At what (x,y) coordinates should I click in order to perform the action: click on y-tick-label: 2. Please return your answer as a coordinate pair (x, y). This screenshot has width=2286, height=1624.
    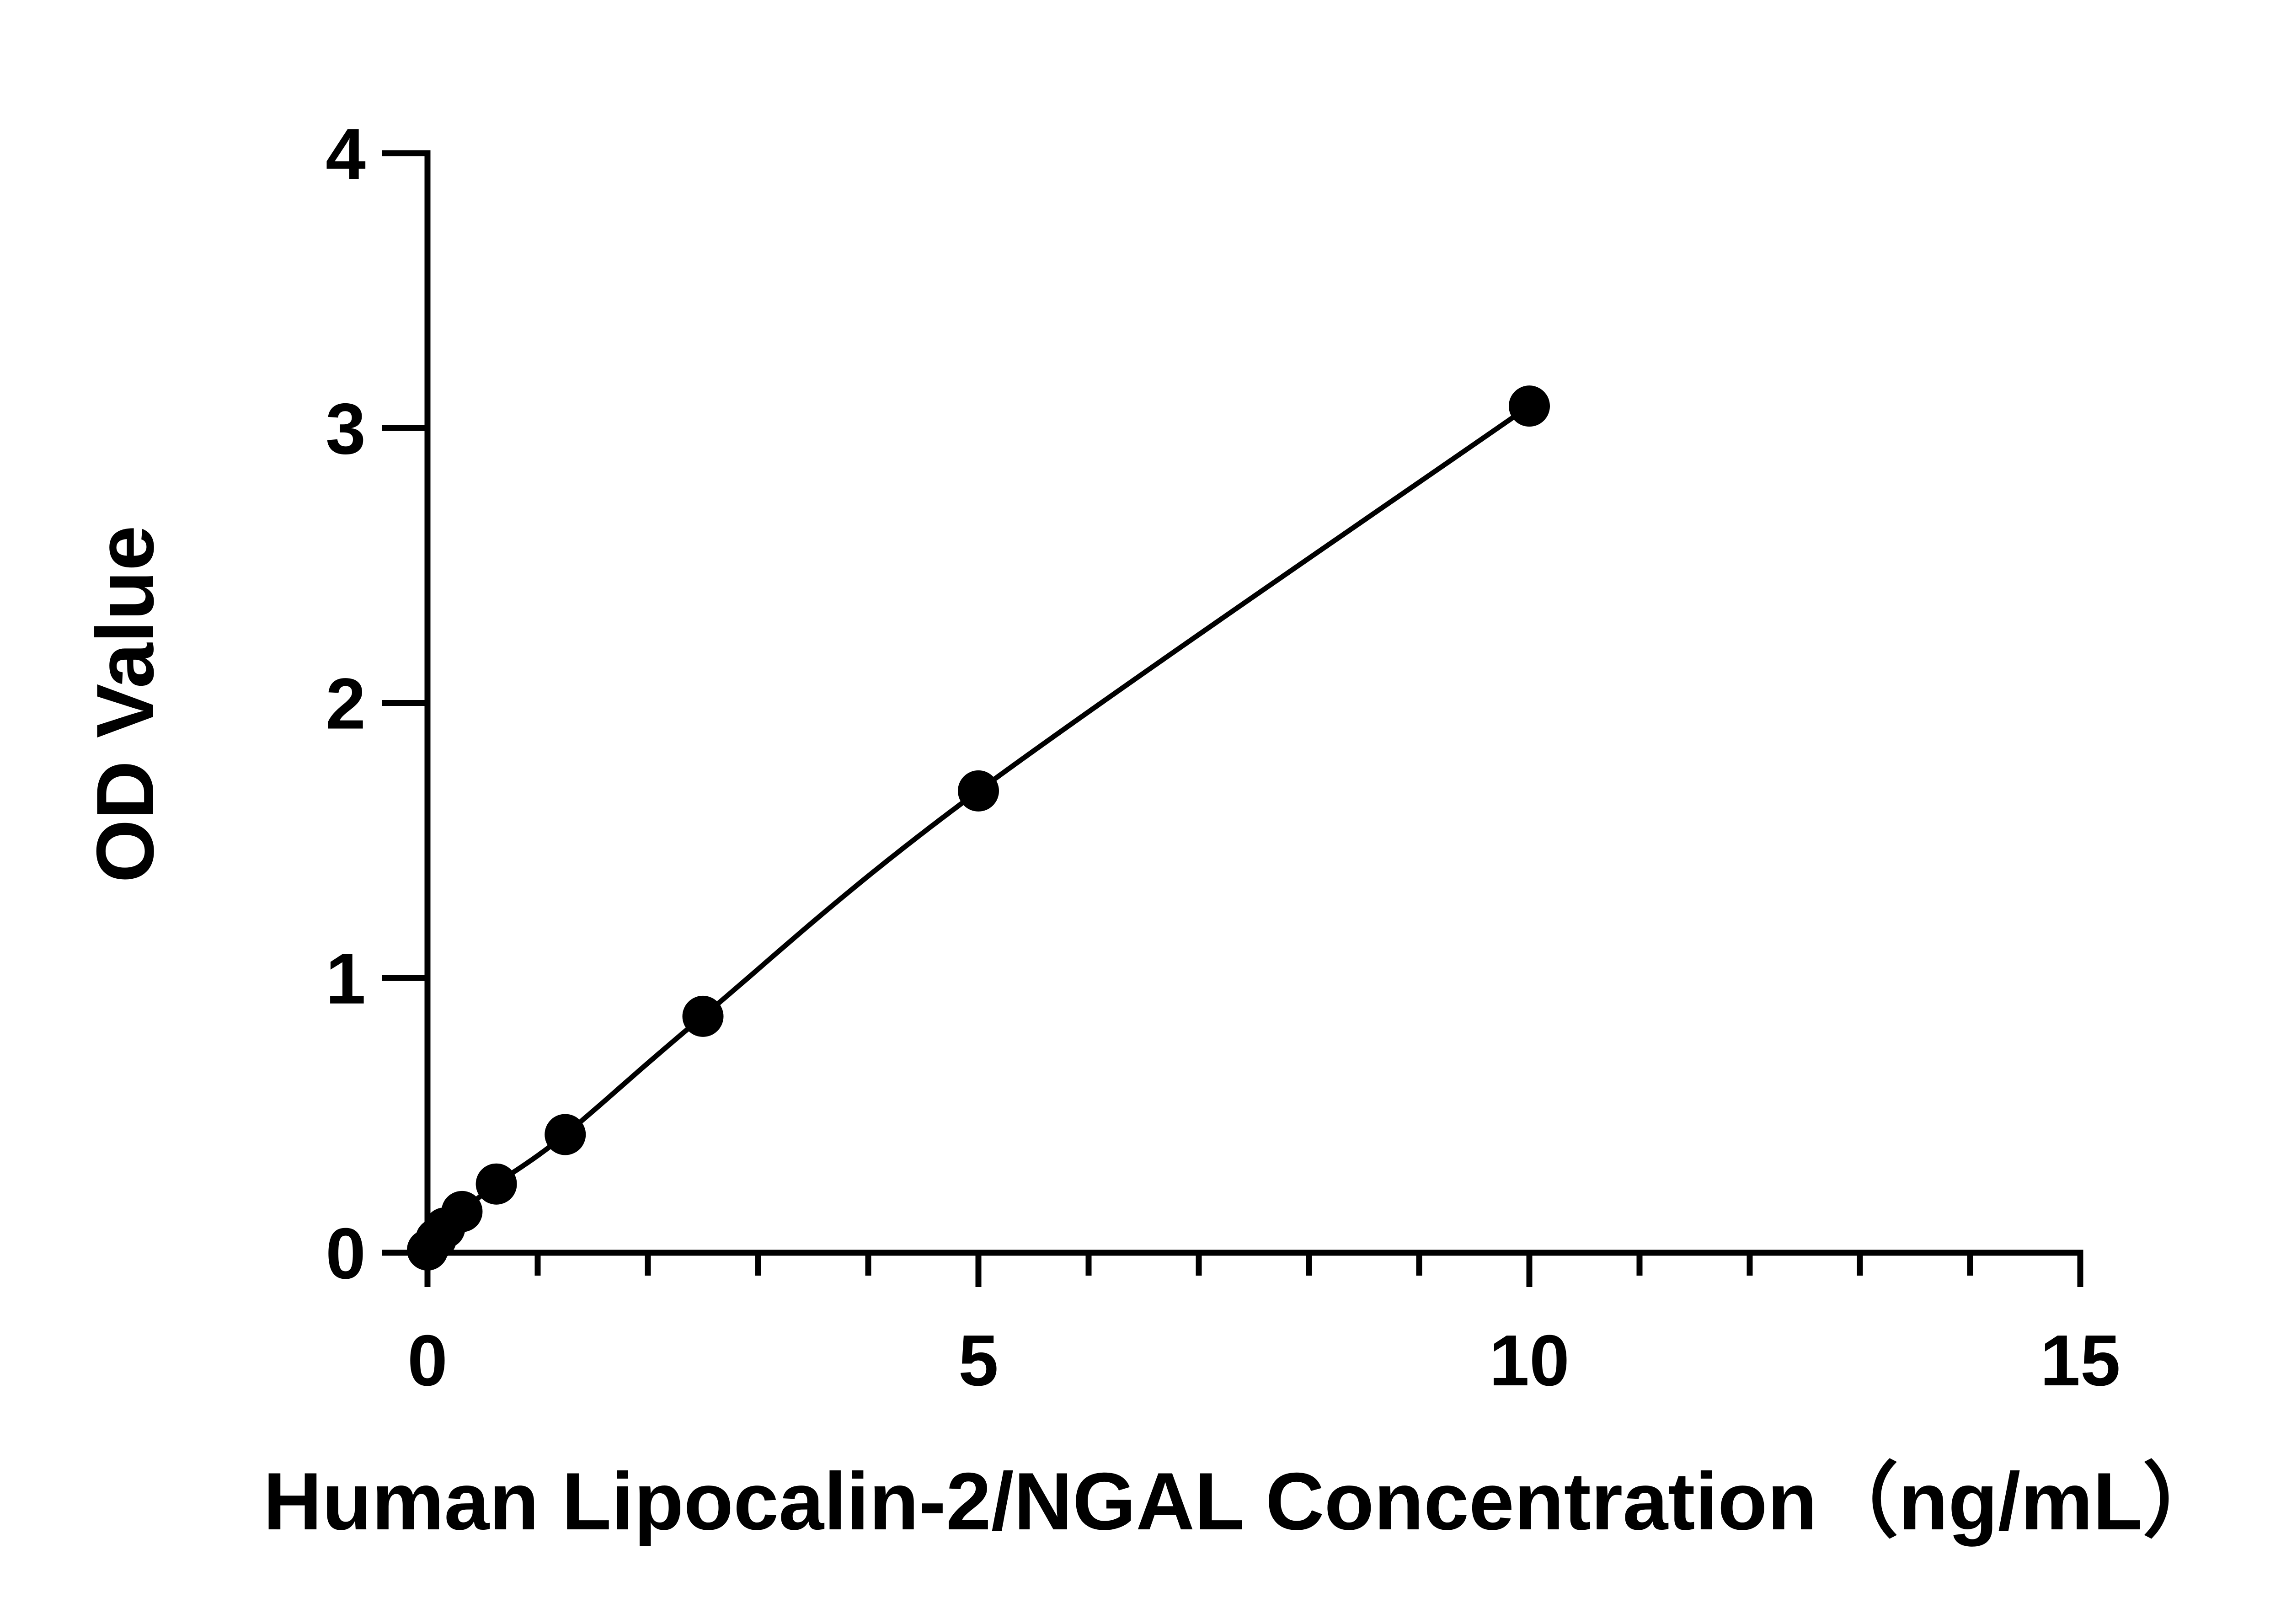
    Looking at the image, I should click on (346, 704).